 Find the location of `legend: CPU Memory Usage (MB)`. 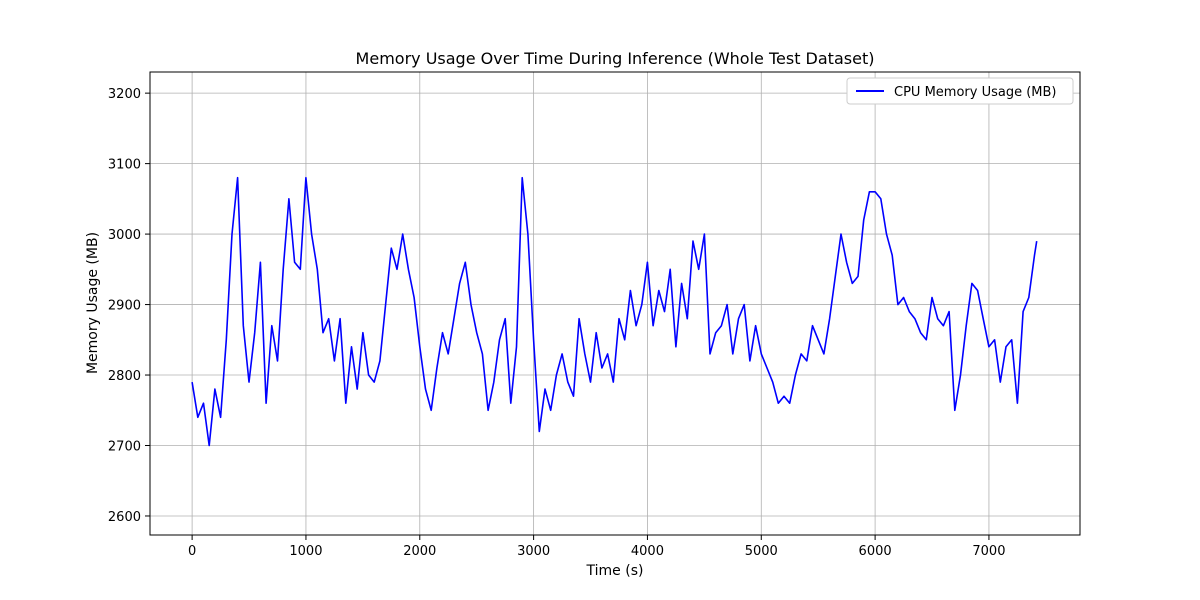

legend: CPU Memory Usage (MB) is located at coordinates (960, 91).